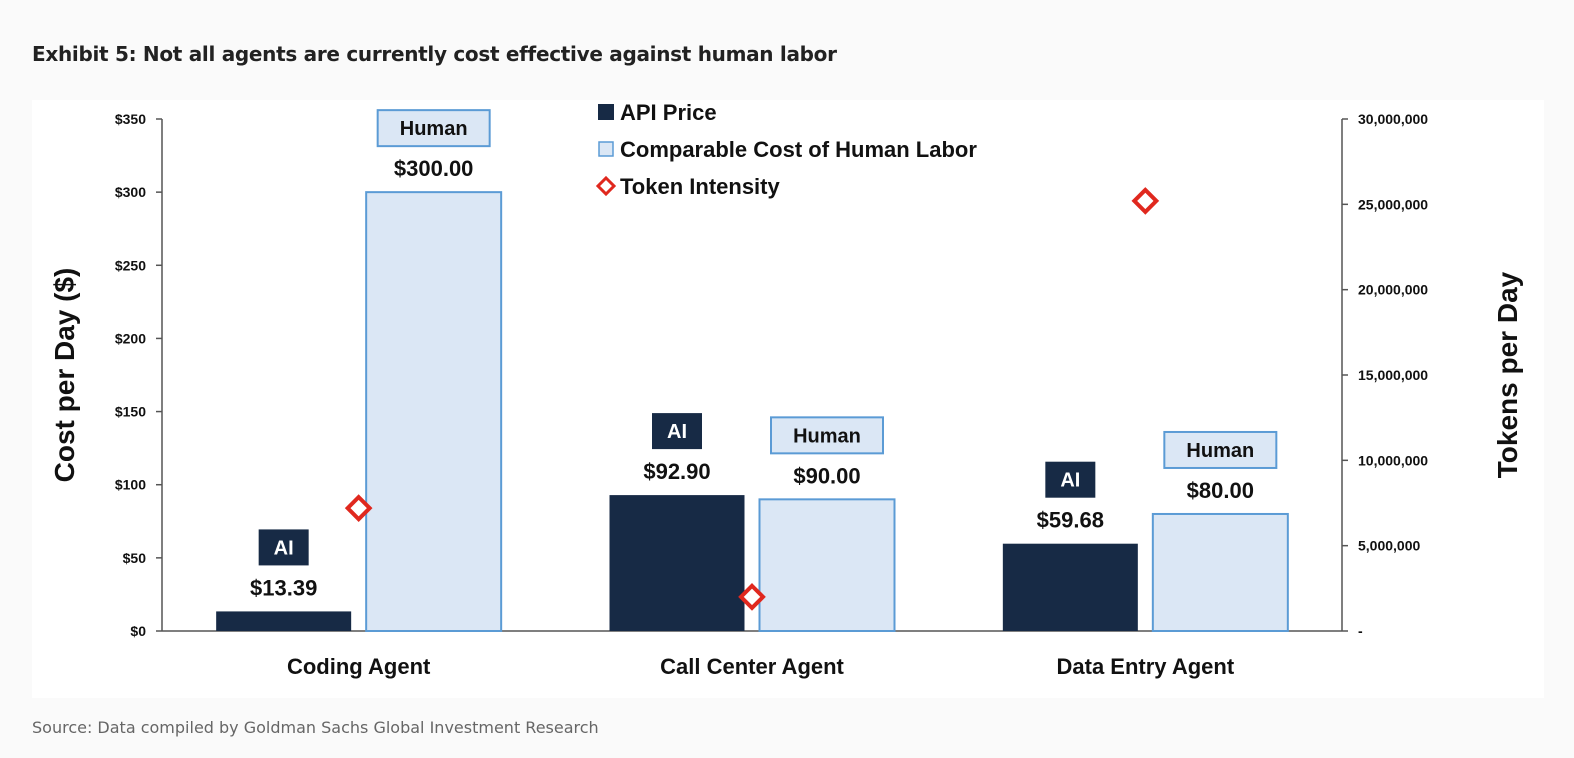 This screenshot has width=1574, height=758. I want to click on right-tick-label: 25,000,000, so click(1393, 204).